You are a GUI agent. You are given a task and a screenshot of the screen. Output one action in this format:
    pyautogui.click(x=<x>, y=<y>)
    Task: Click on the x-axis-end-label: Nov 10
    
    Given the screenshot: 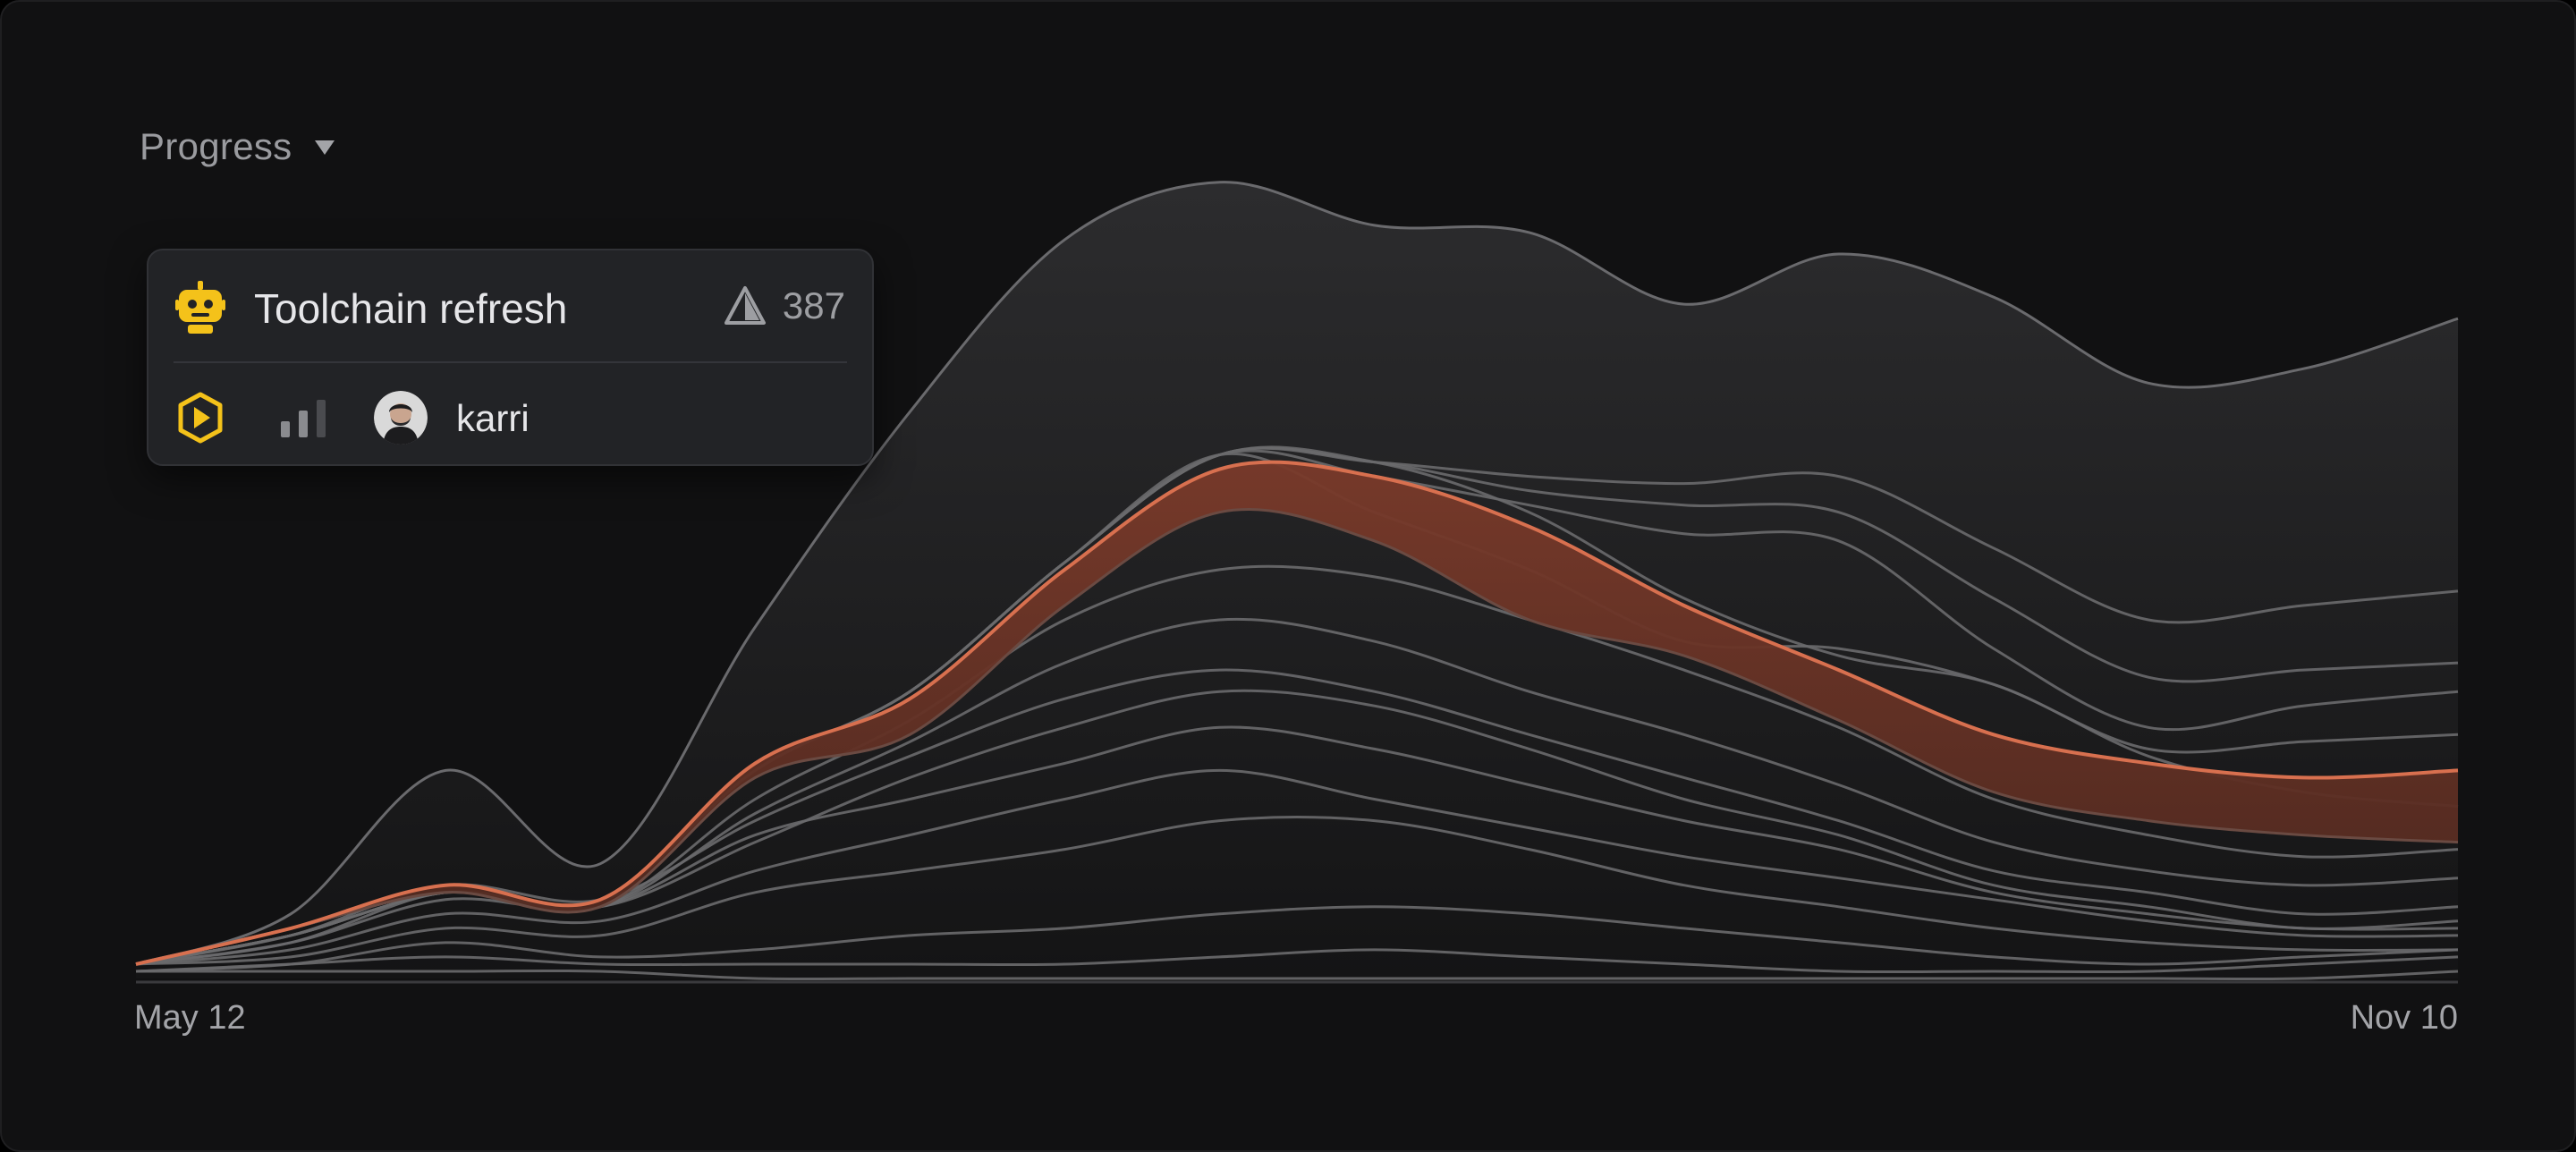 What is the action you would take?
    pyautogui.click(x=2404, y=1018)
    